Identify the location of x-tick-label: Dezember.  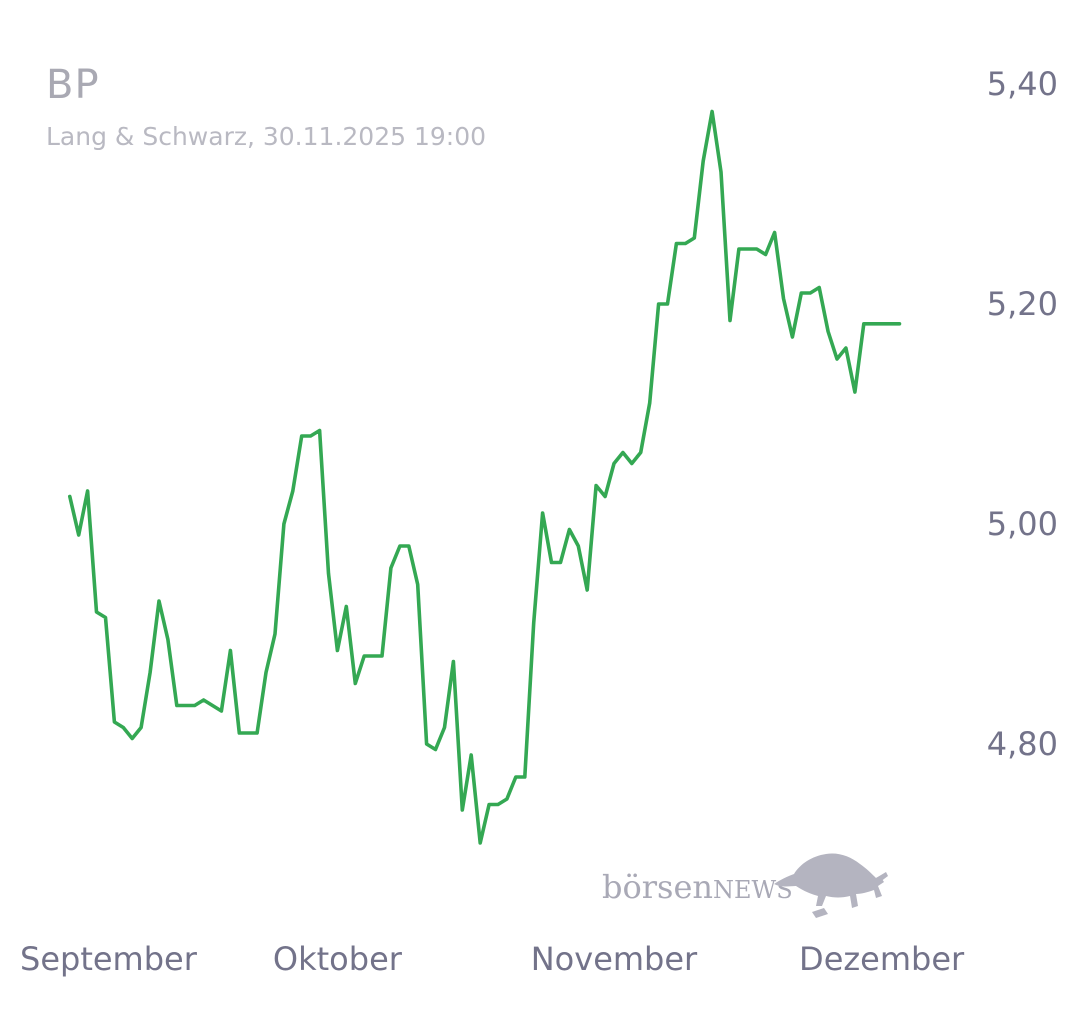
(882, 959).